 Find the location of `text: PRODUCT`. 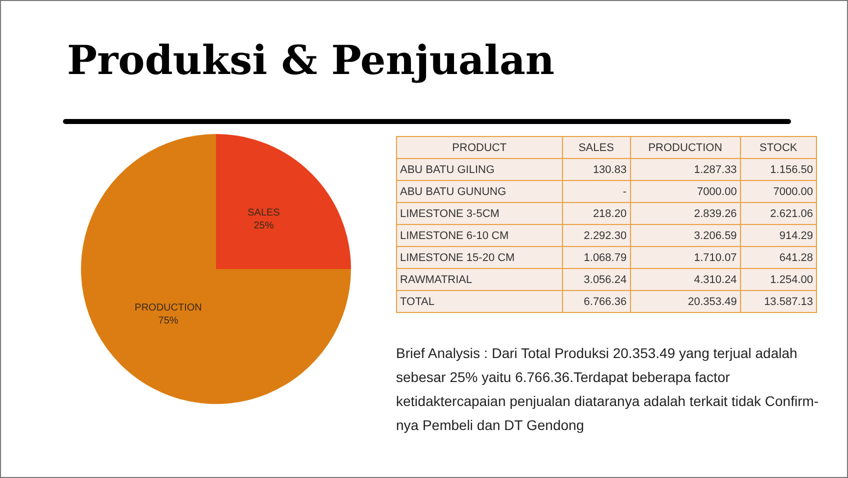

text: PRODUCT is located at coordinates (479, 147).